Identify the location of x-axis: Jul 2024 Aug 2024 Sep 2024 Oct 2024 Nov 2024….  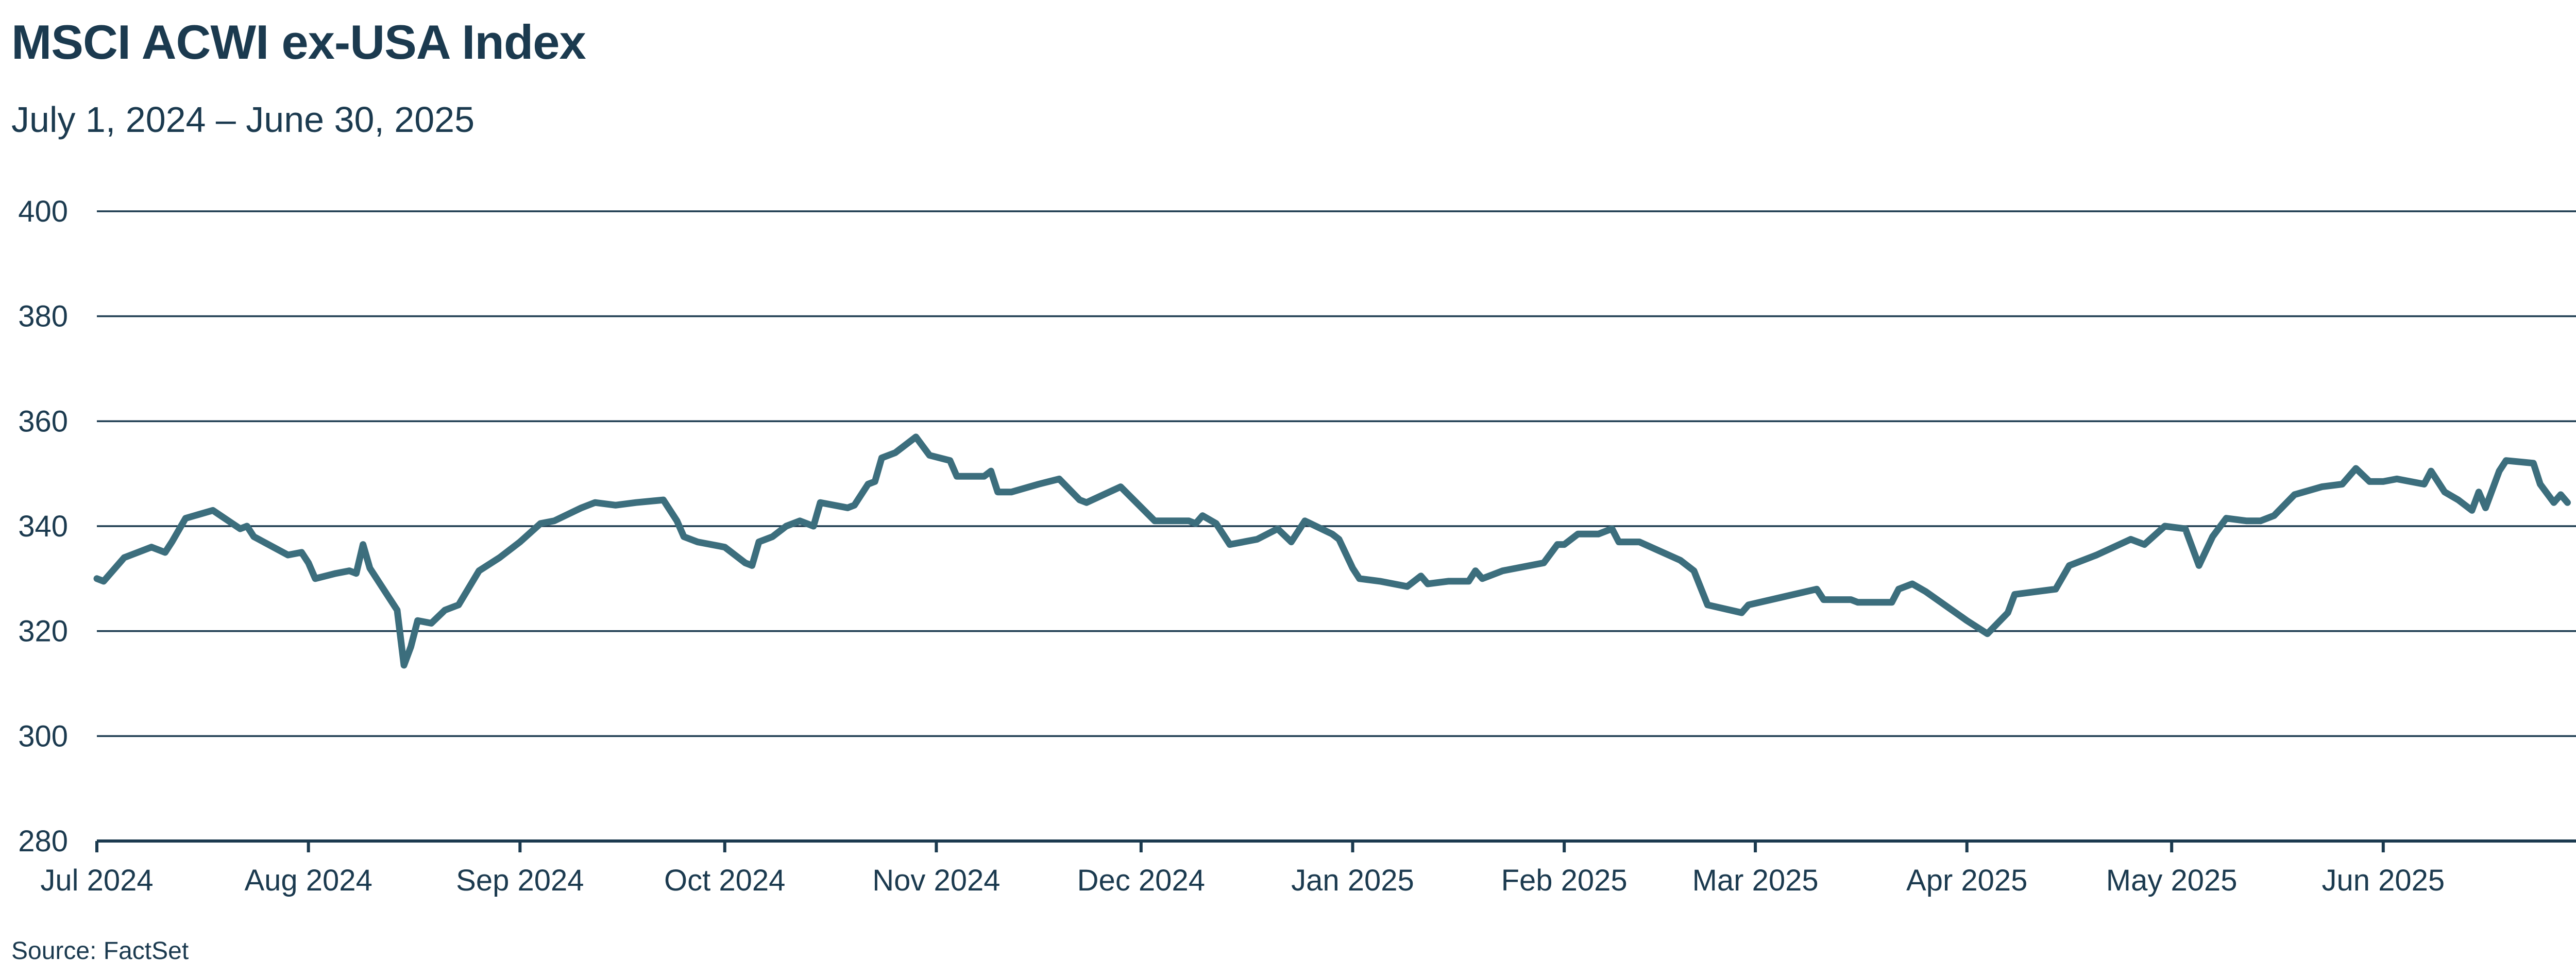
(1242, 869).